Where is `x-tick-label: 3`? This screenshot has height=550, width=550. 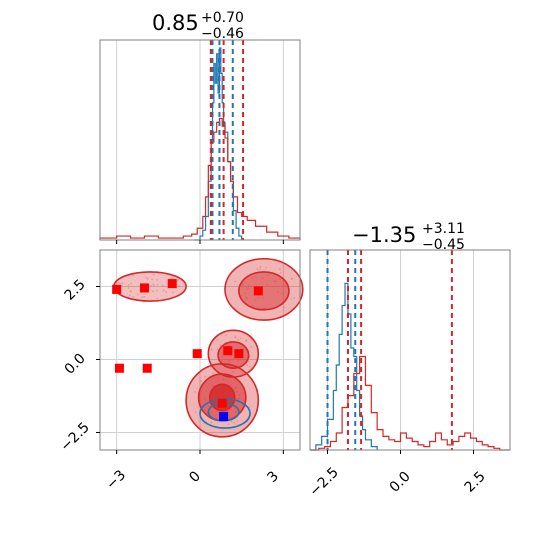
x-tick-label: 3 is located at coordinates (273, 477).